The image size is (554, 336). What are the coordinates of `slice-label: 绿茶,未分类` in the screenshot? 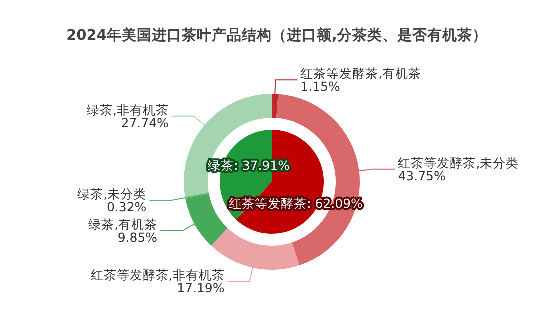 It's located at (112, 194).